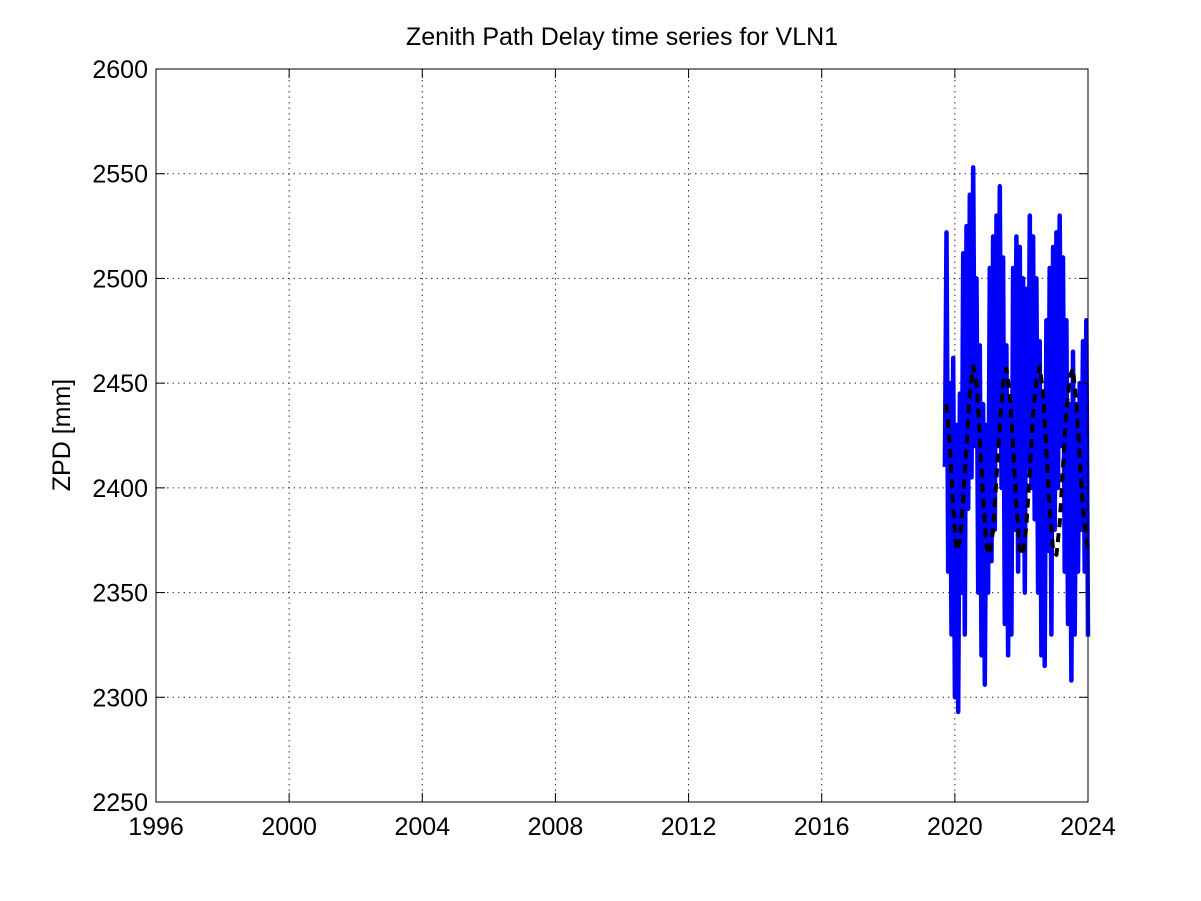  I want to click on y-tick-label: 2550, so click(120, 175).